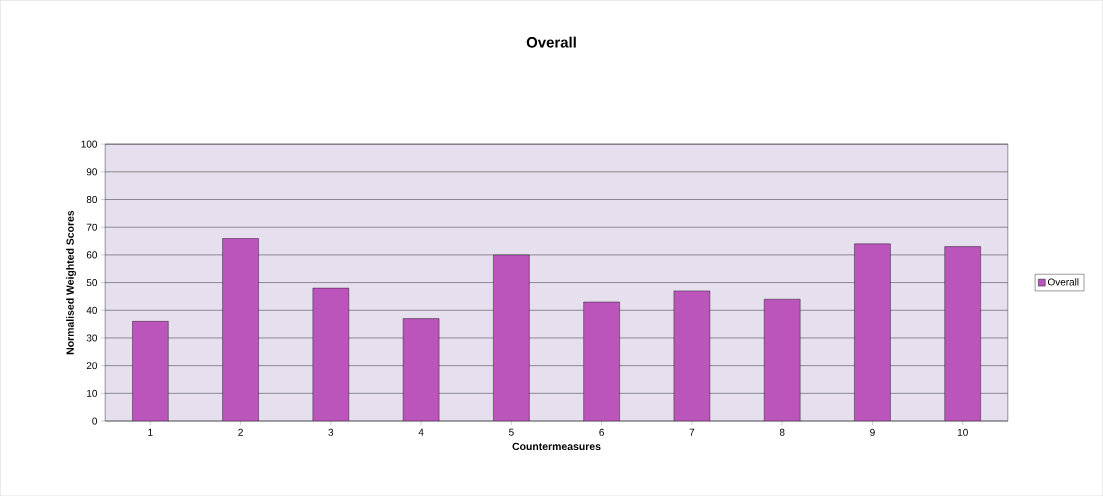 The width and height of the screenshot is (1103, 496). What do you see at coordinates (556, 446) in the screenshot?
I see `x-axis-title: Countermeasures` at bounding box center [556, 446].